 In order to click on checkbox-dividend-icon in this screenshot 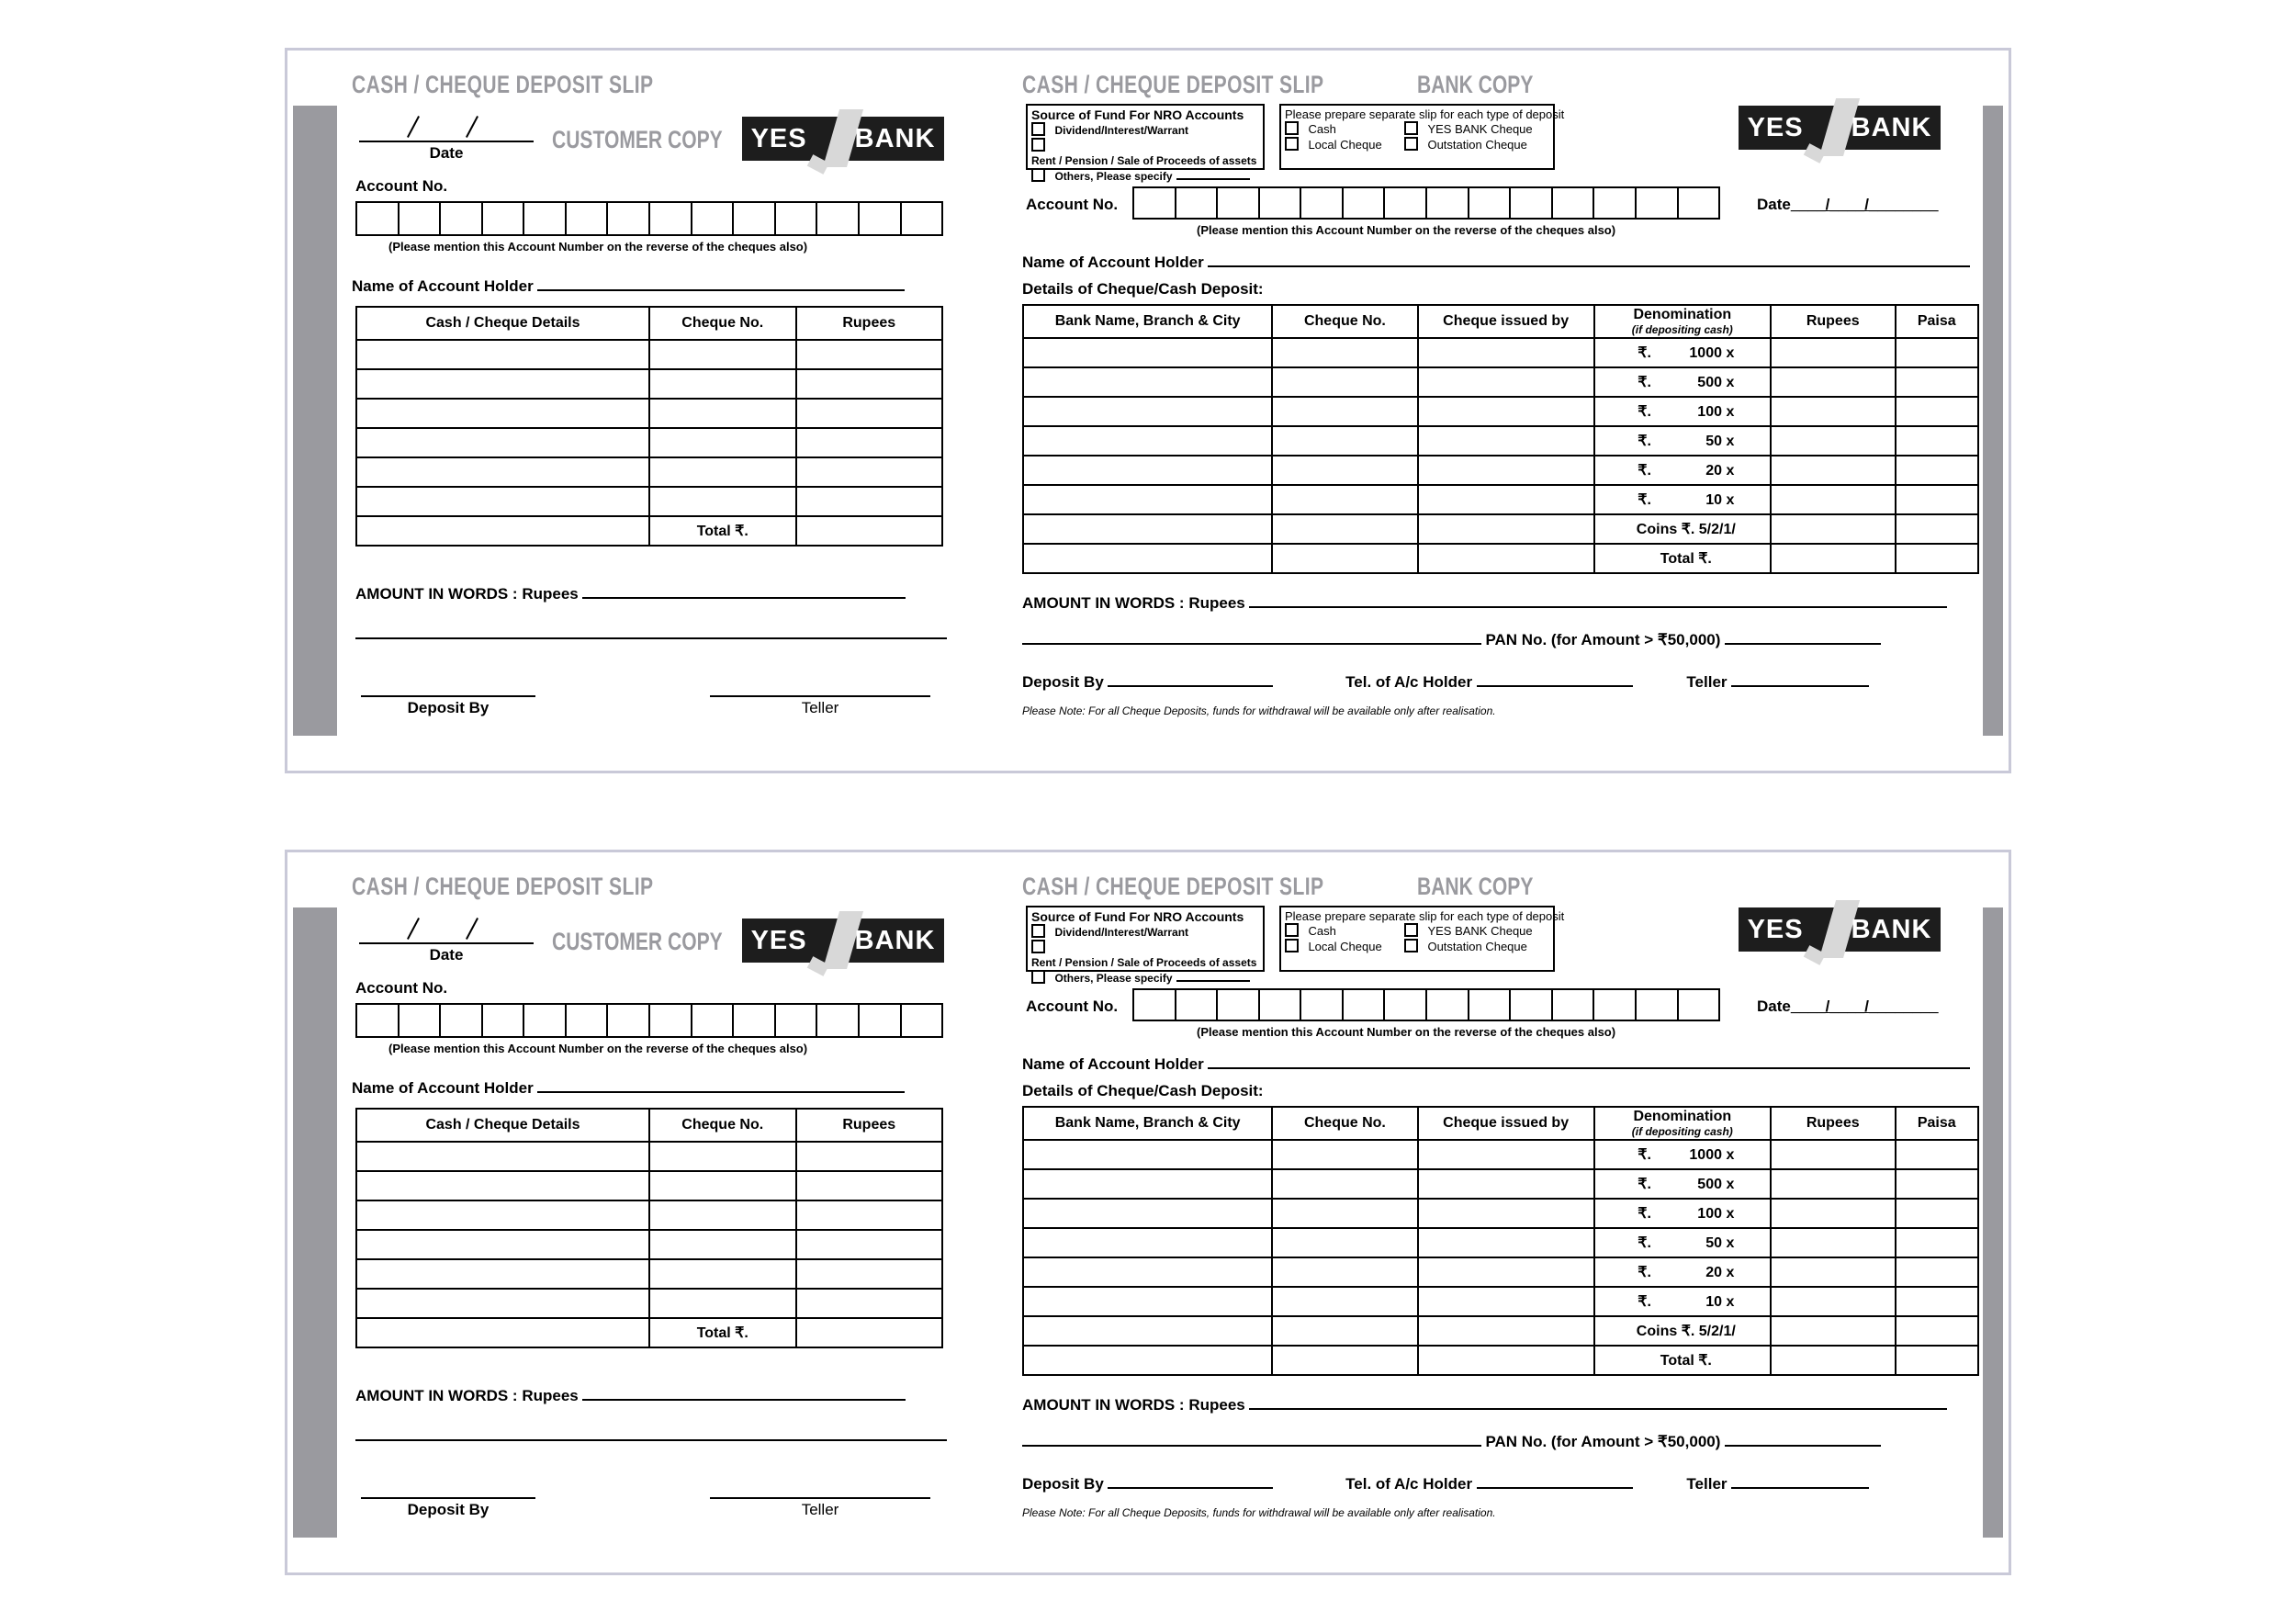, I will do `click(1038, 129)`.